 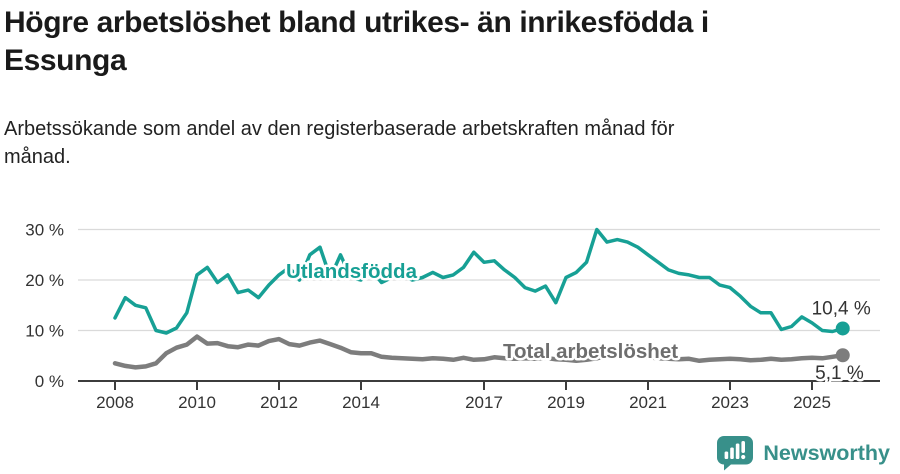 I want to click on series-name-label-0: Utlandsfödda, so click(x=352, y=271).